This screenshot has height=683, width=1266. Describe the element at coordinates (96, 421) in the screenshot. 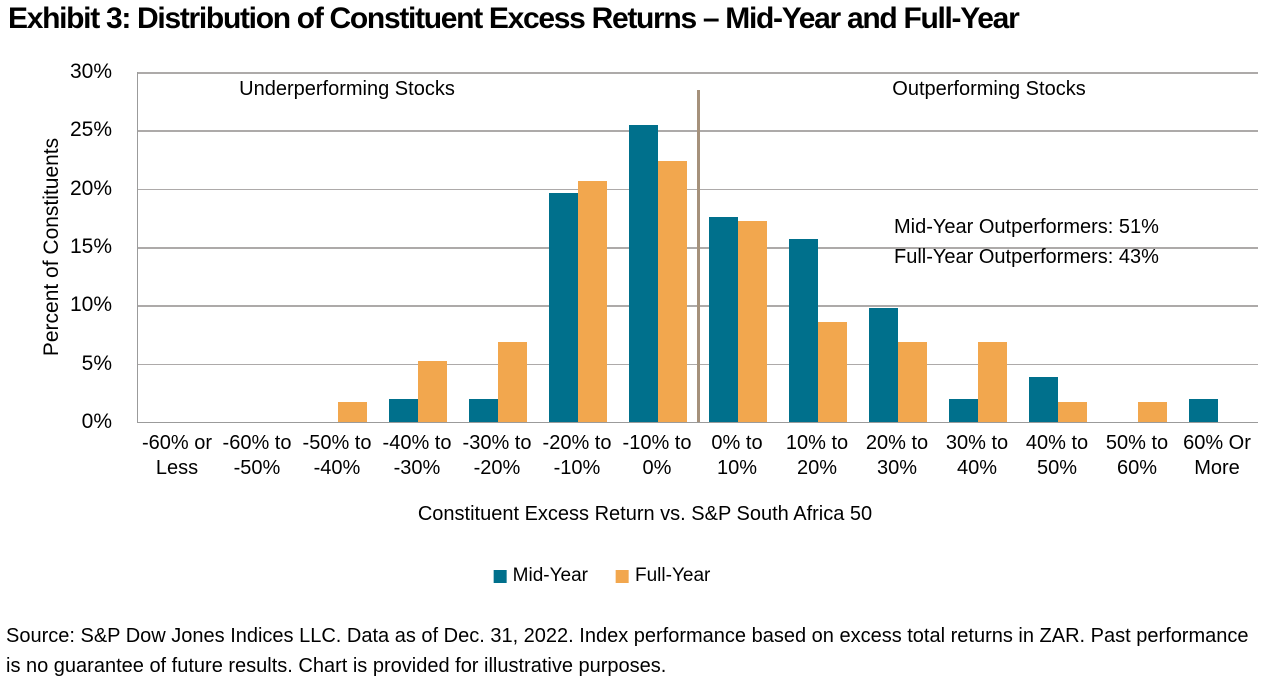

I see `y-tick-label: 0%` at that location.